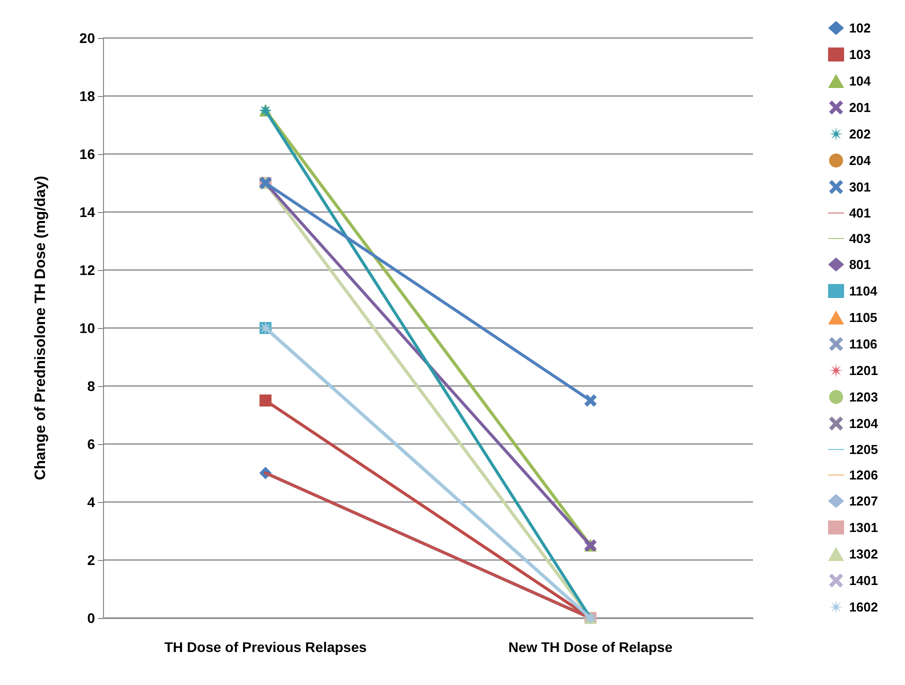  Describe the element at coordinates (860, 213) in the screenshot. I see `legend-label: 401` at that location.